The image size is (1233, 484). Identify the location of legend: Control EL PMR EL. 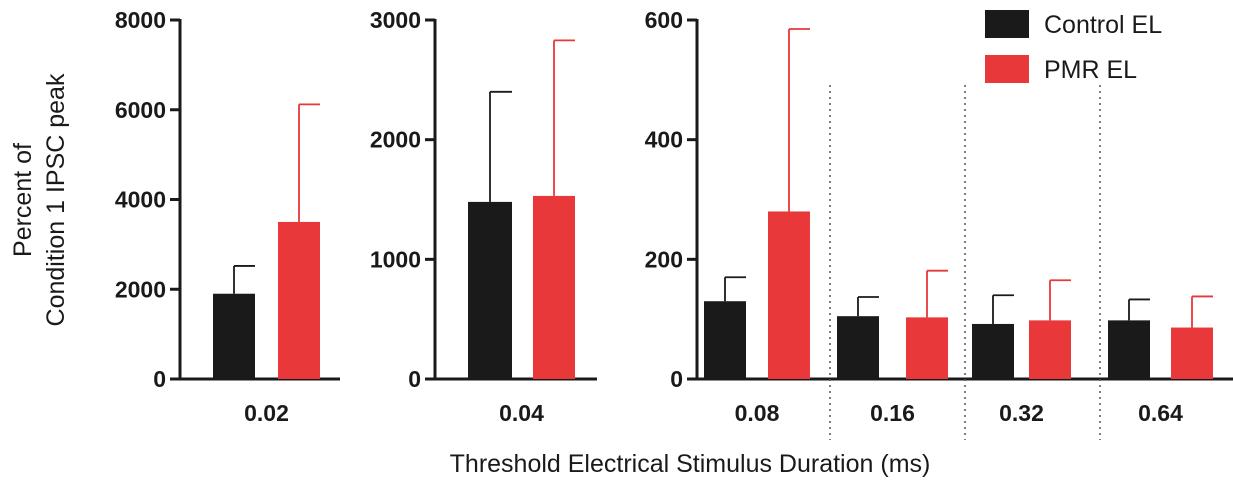
(1073, 47).